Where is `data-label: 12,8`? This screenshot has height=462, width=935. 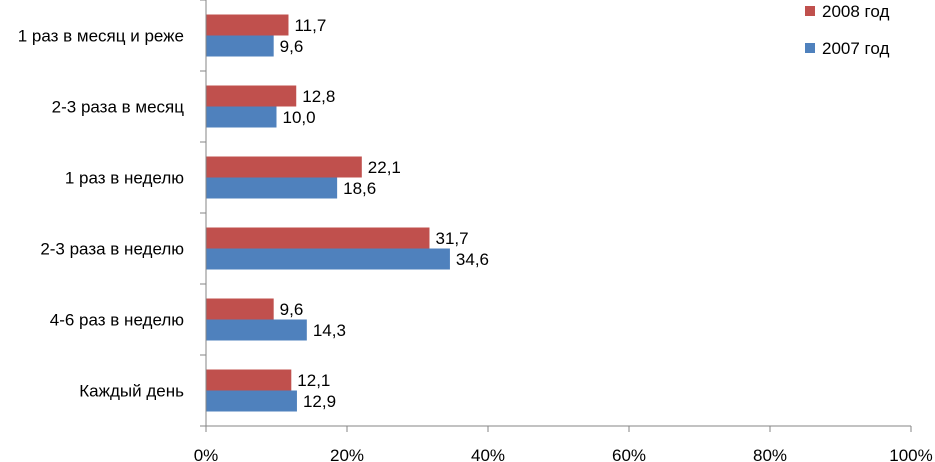 data-label: 12,8 is located at coordinates (318, 96).